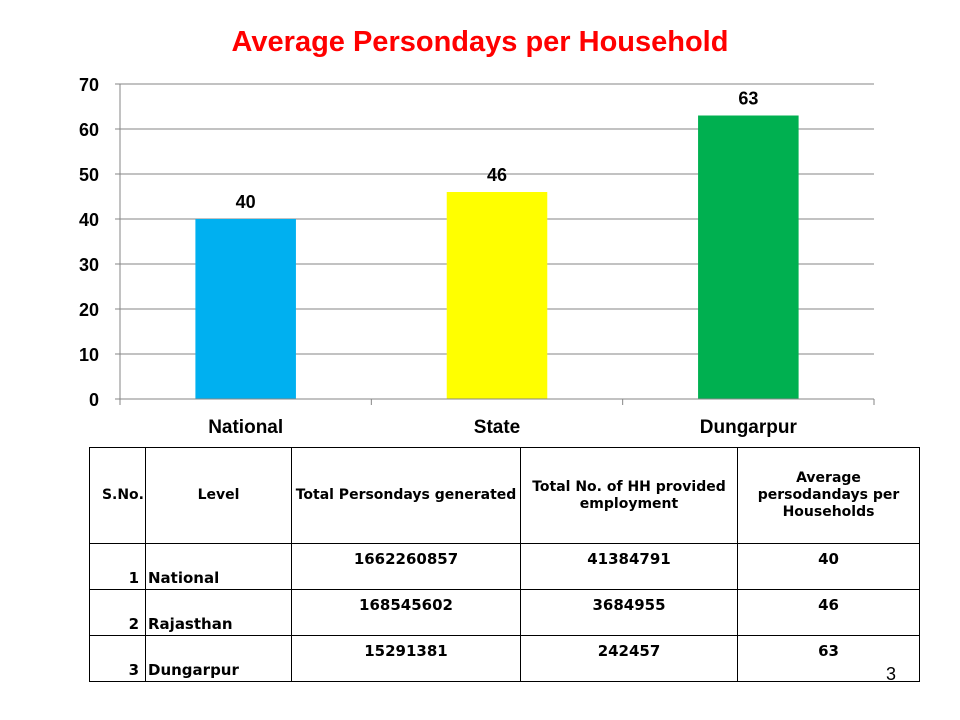 The height and width of the screenshot is (720, 960). What do you see at coordinates (246, 202) in the screenshot?
I see `data-label: 40` at bounding box center [246, 202].